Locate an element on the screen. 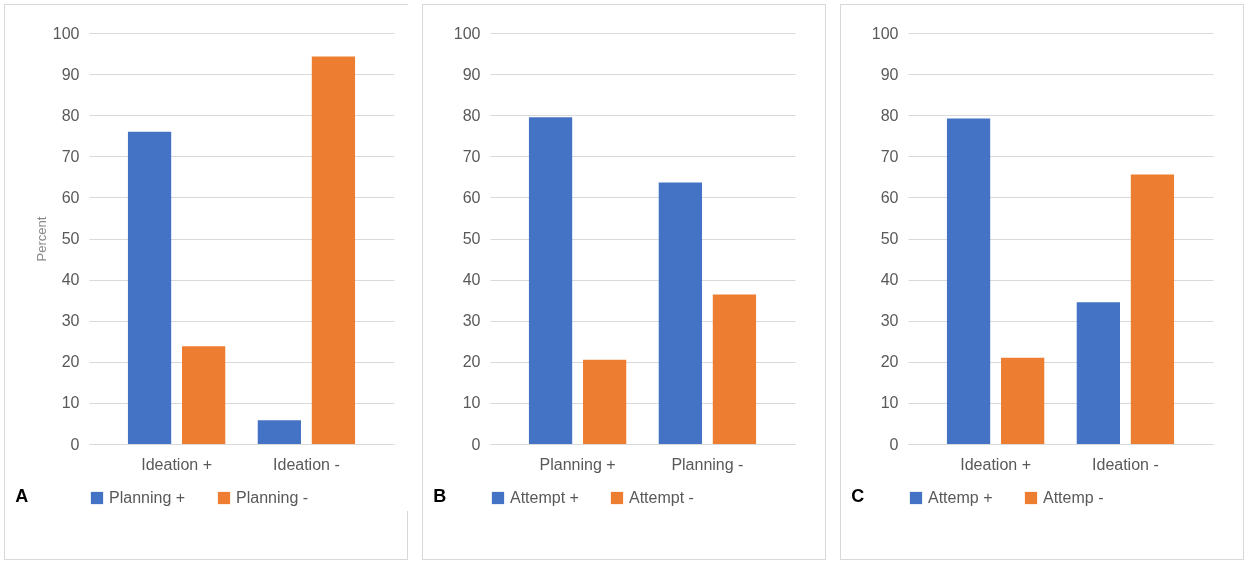 Image resolution: width=1255 pixels, height=568 pixels. legend-label: Attemp - is located at coordinates (1073, 497).